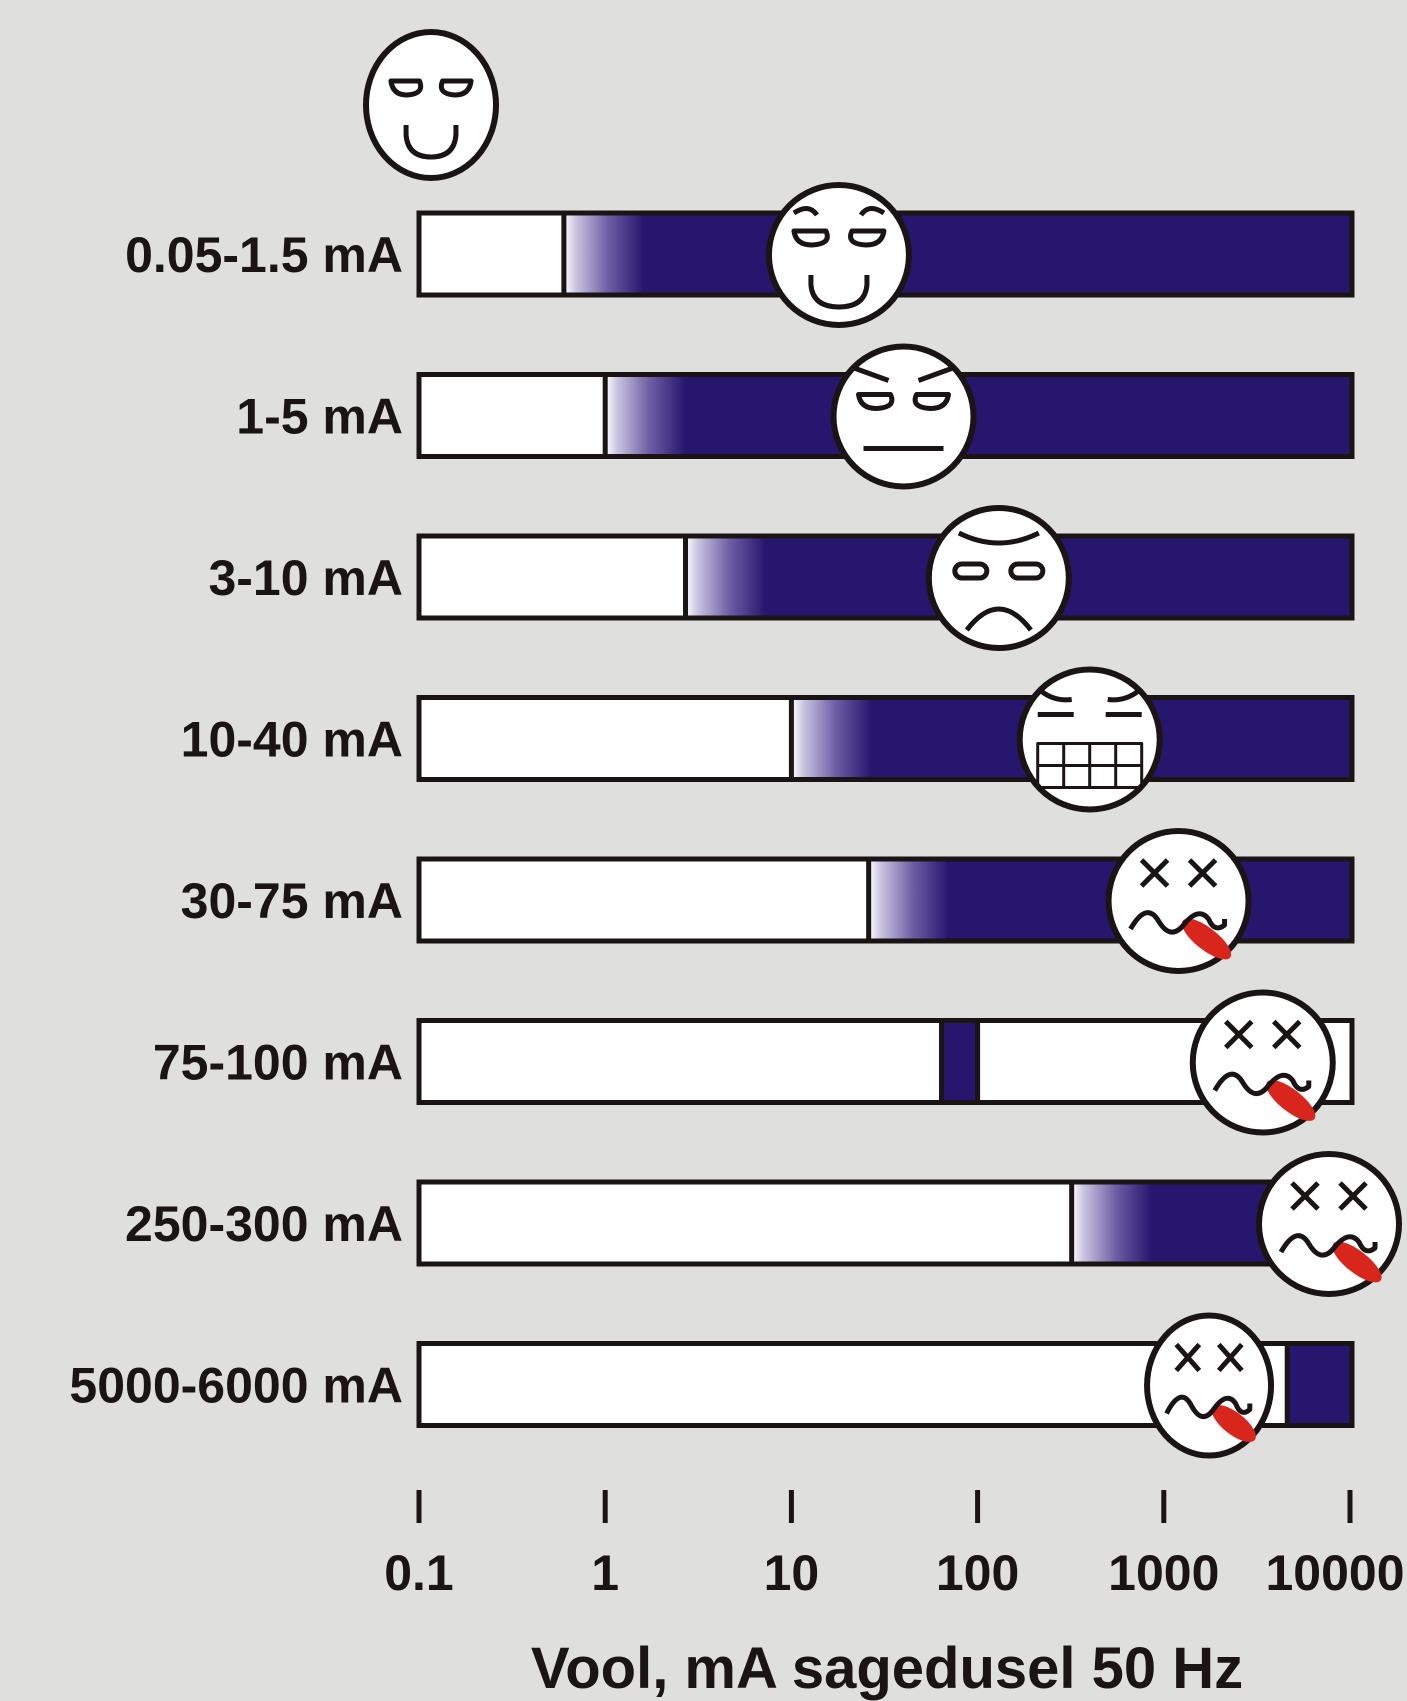  I want to click on x-tick-label: 1000, so click(1163, 1573).